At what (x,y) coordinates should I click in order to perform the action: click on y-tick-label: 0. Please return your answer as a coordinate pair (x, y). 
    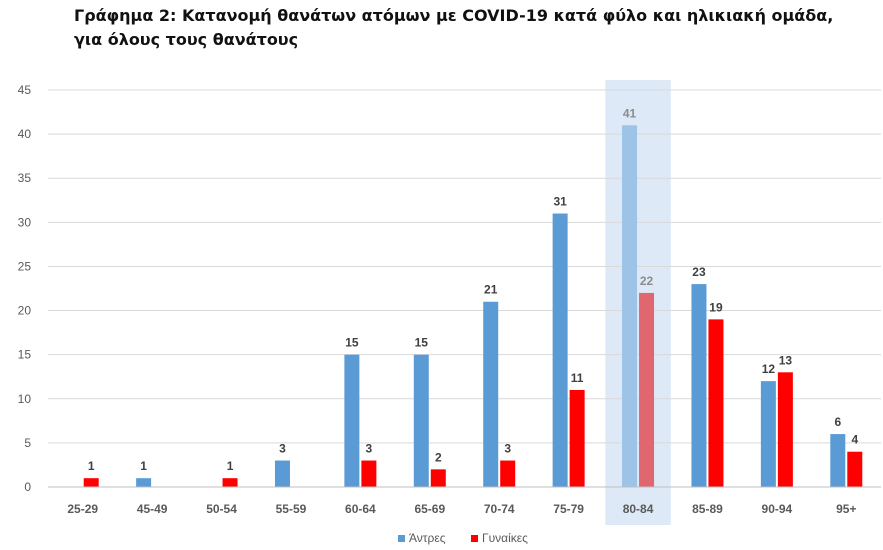
    Looking at the image, I should click on (27, 487).